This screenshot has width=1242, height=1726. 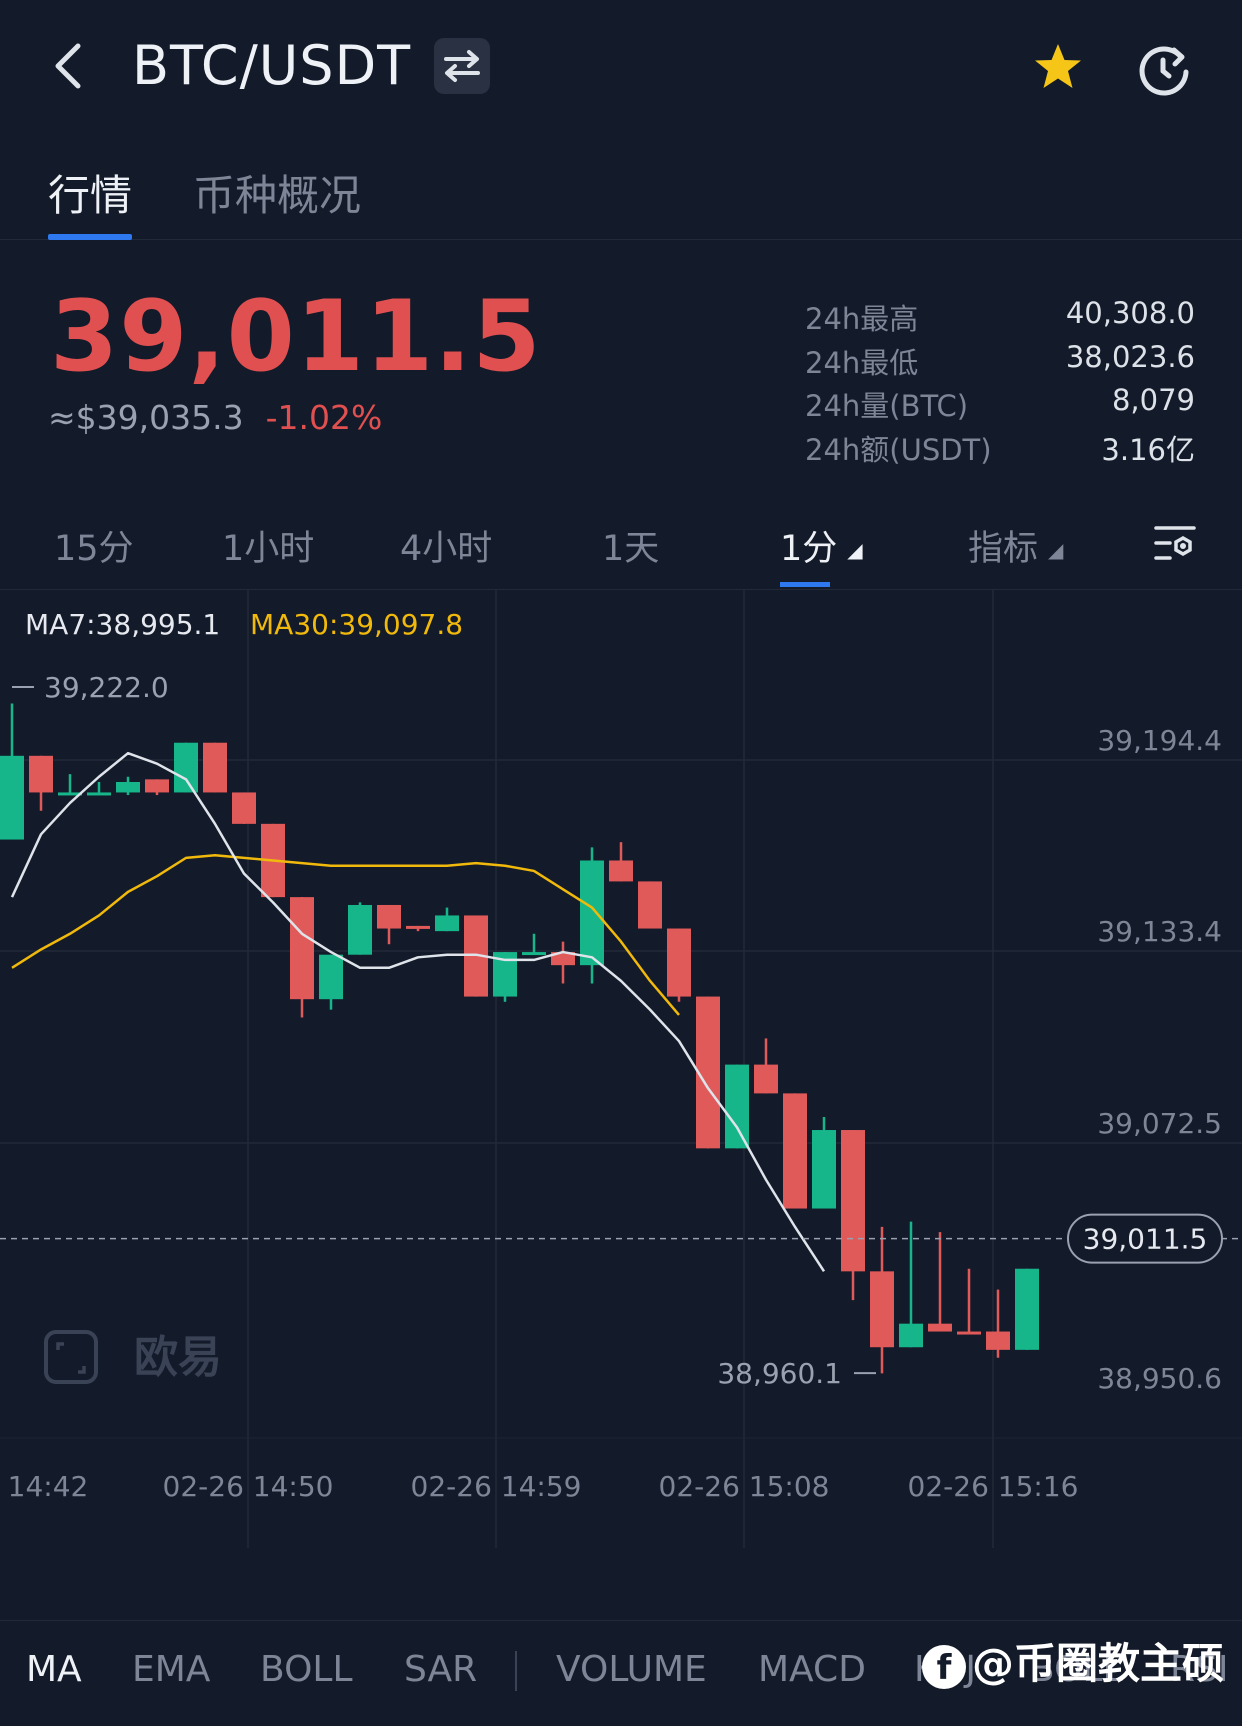 I want to click on x-tick-label: 02-26 15:08, so click(x=744, y=1486).